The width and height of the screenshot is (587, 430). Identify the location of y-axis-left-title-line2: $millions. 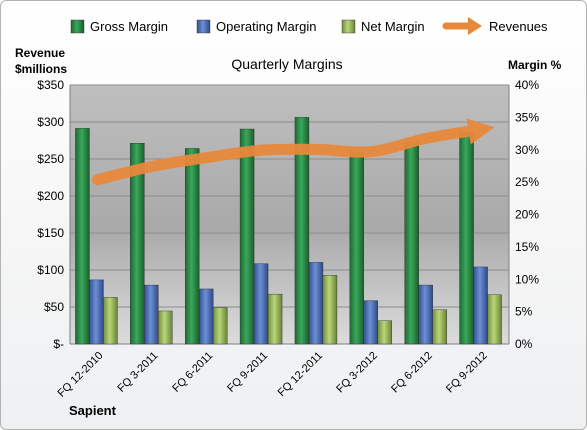
(41, 69).